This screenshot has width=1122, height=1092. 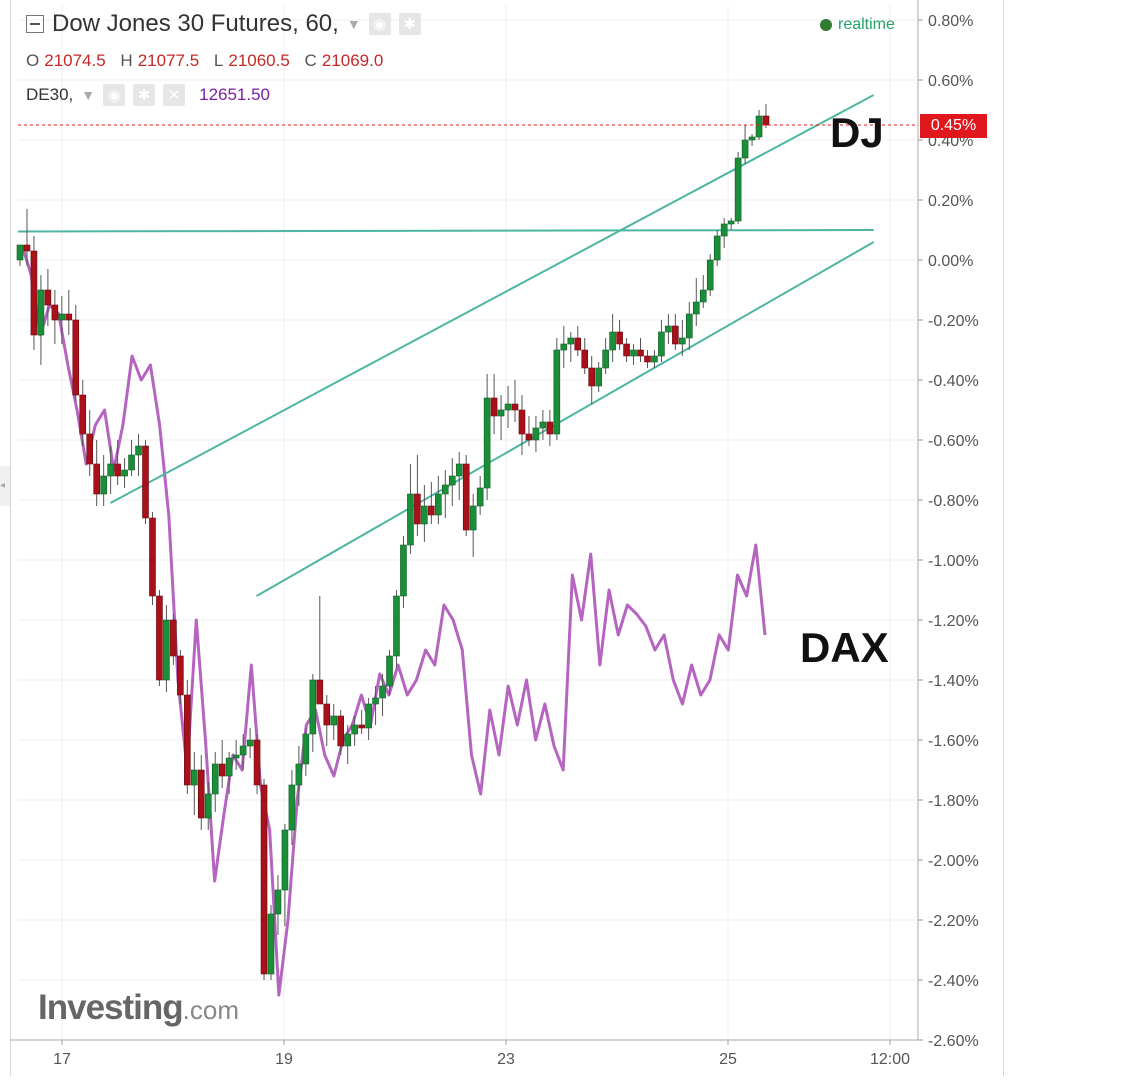 What do you see at coordinates (953, 1041) in the screenshot?
I see `y-tick-label: -2.60%` at bounding box center [953, 1041].